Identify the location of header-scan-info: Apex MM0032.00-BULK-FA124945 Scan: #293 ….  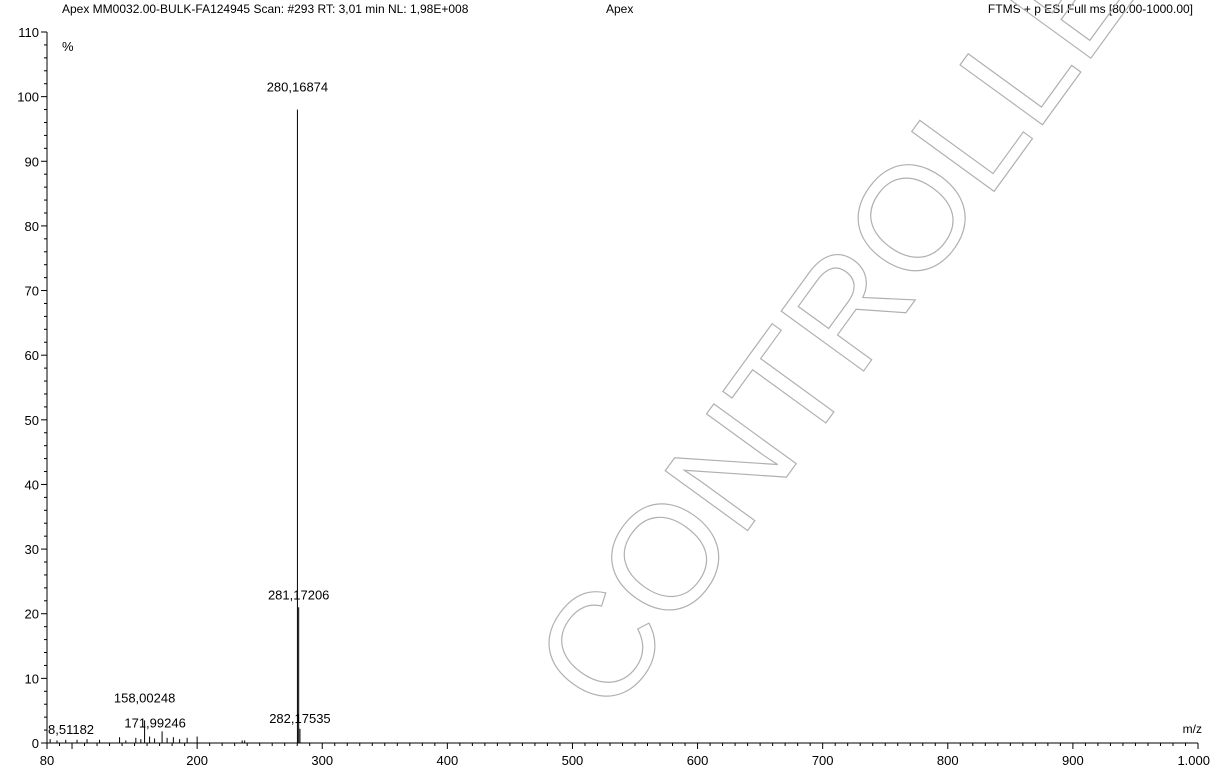
(265, 9).